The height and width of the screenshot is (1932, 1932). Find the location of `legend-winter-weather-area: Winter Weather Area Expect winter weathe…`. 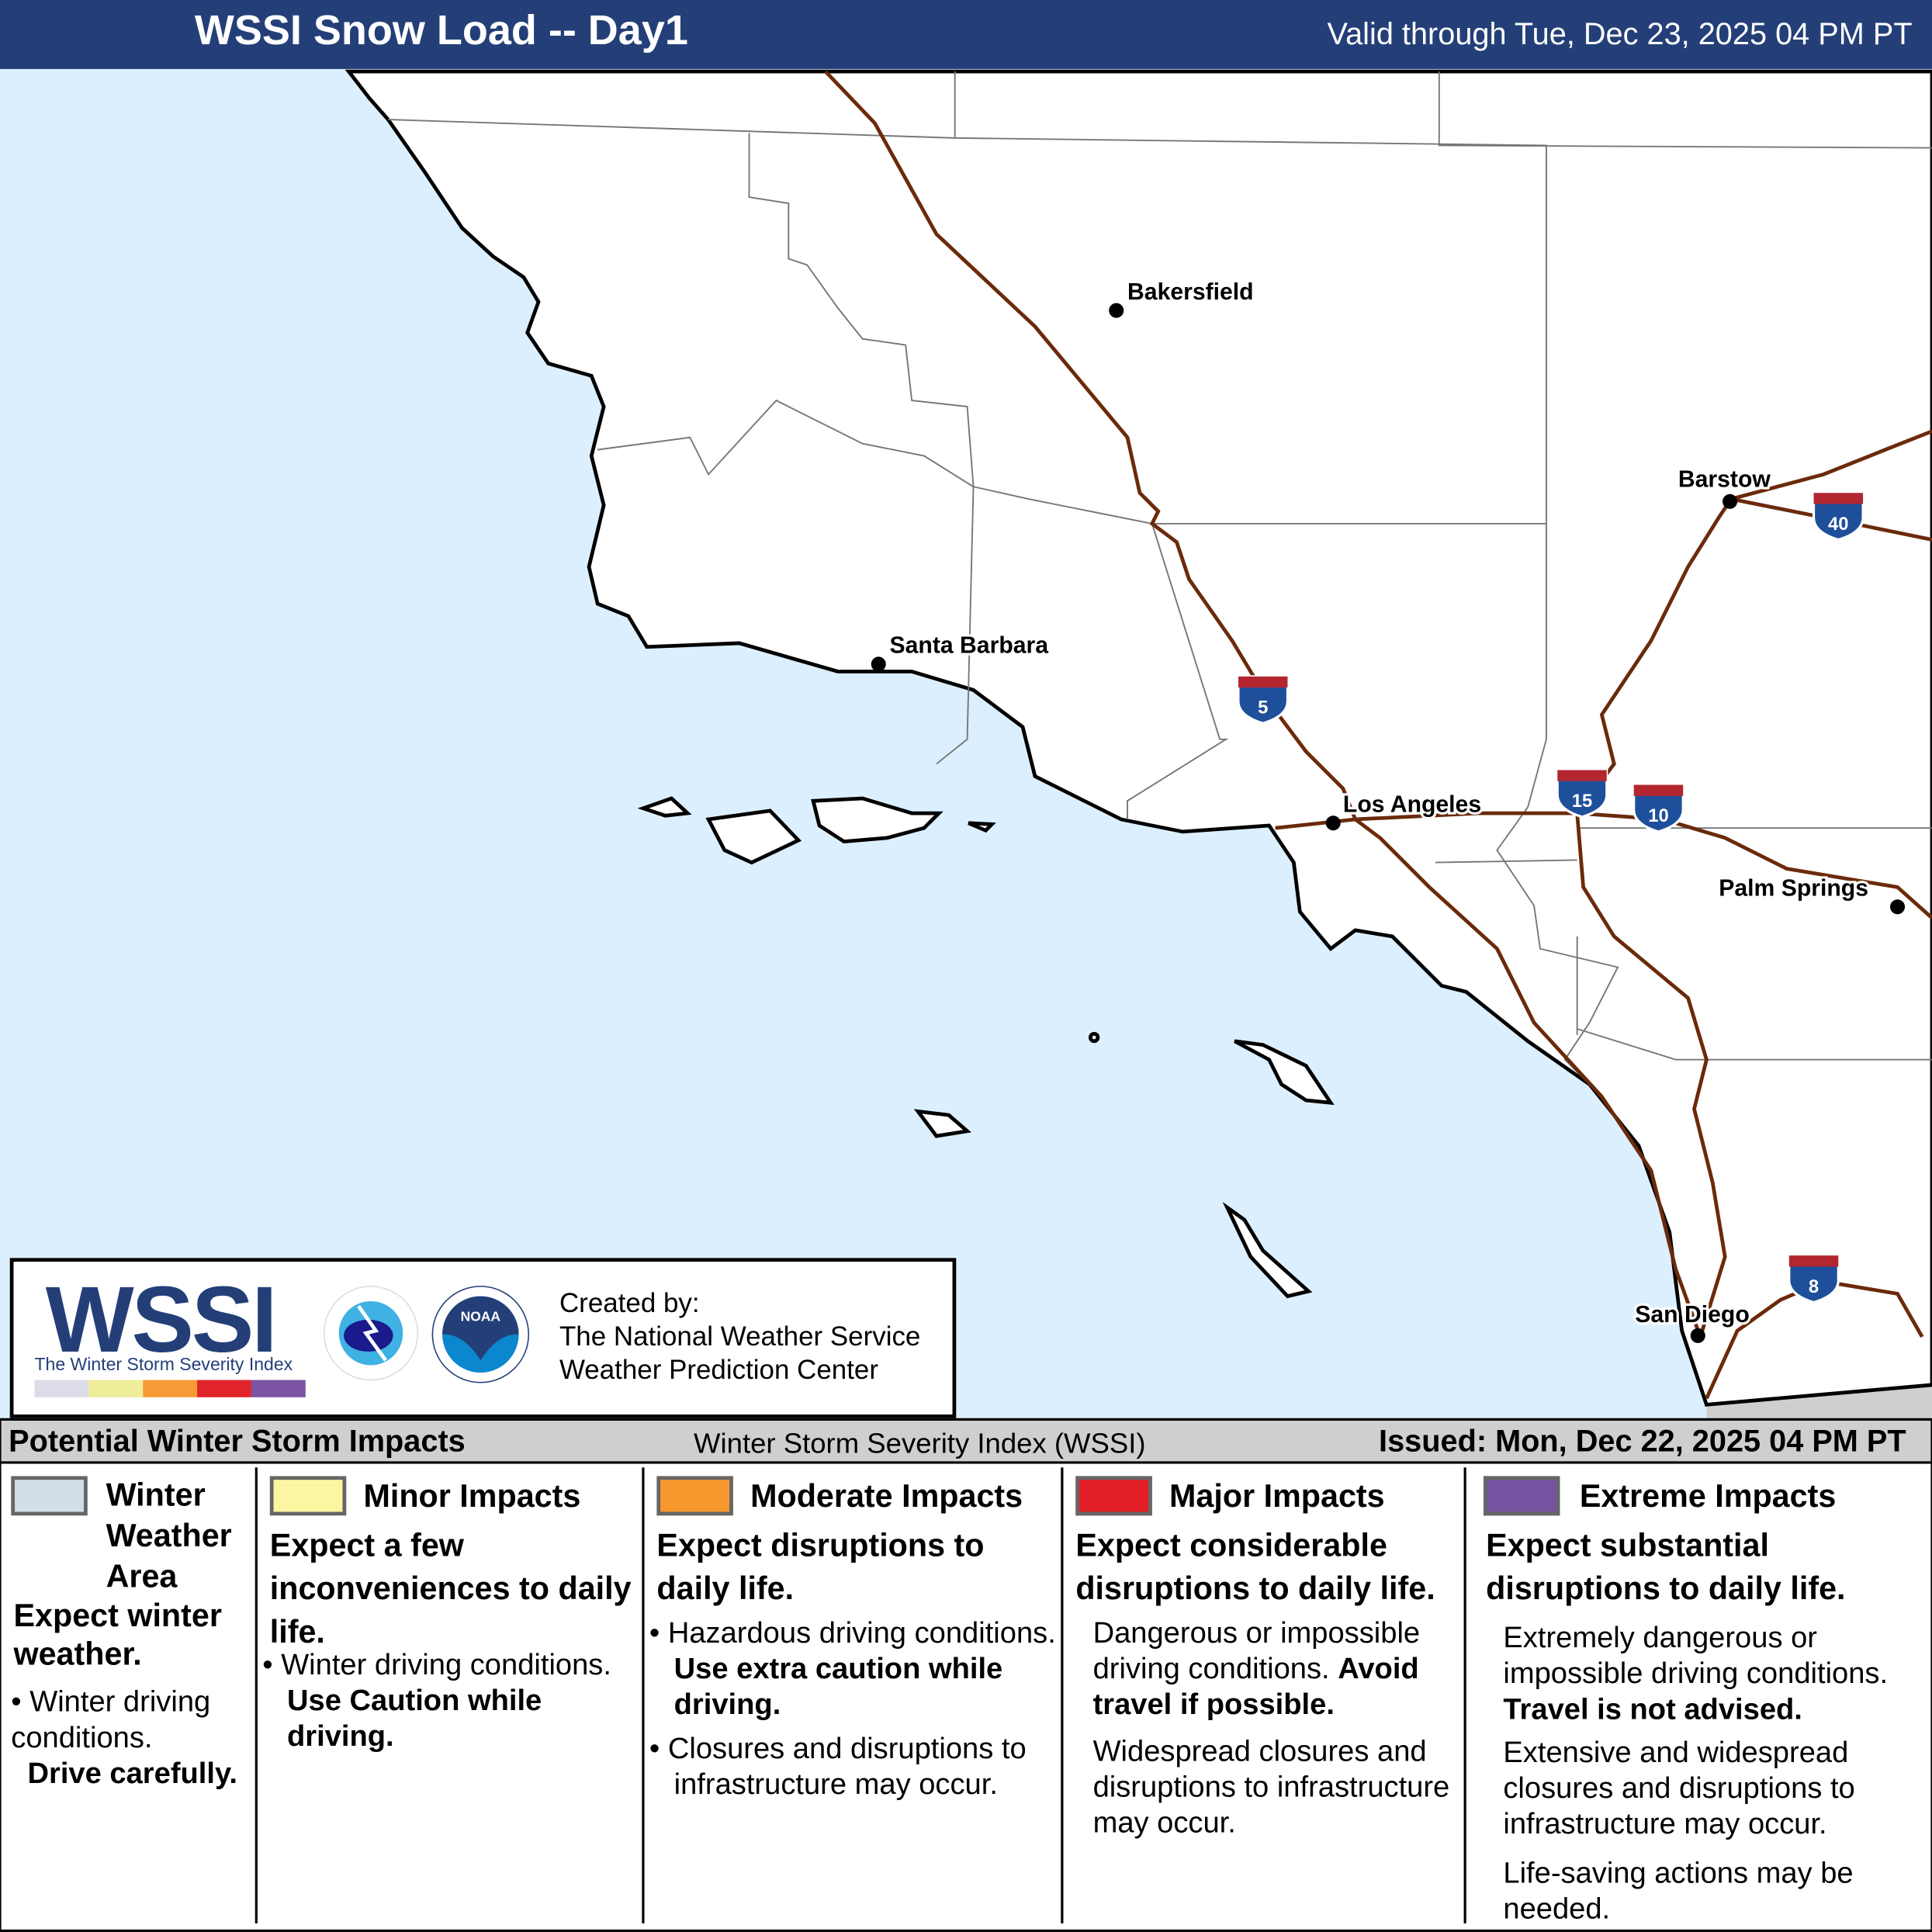

legend-winter-weather-area: Winter Weather Area Expect winter weathe… is located at coordinates (128, 1692).